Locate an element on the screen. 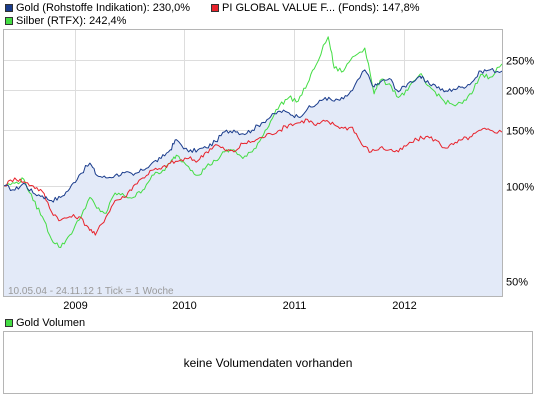 This screenshot has height=401, width=545. y-tick-label: 100% is located at coordinates (520, 188).